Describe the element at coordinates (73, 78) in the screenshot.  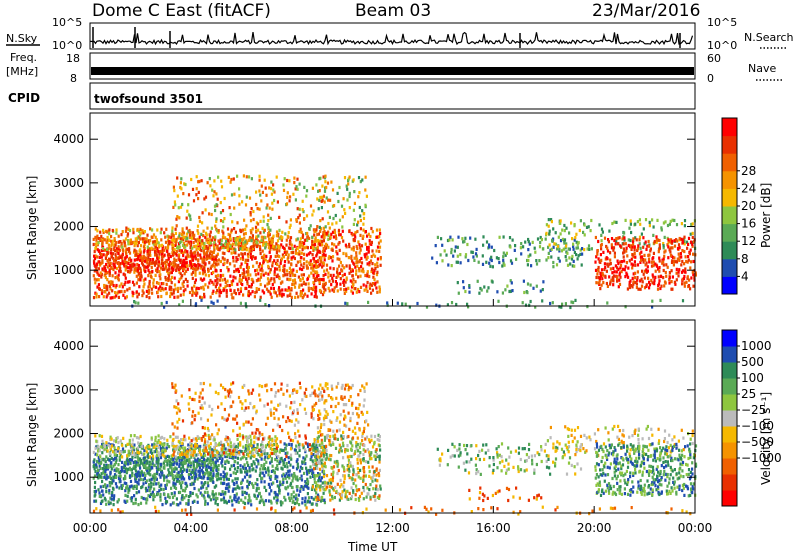
I see `freq-bottom: 8` at that location.